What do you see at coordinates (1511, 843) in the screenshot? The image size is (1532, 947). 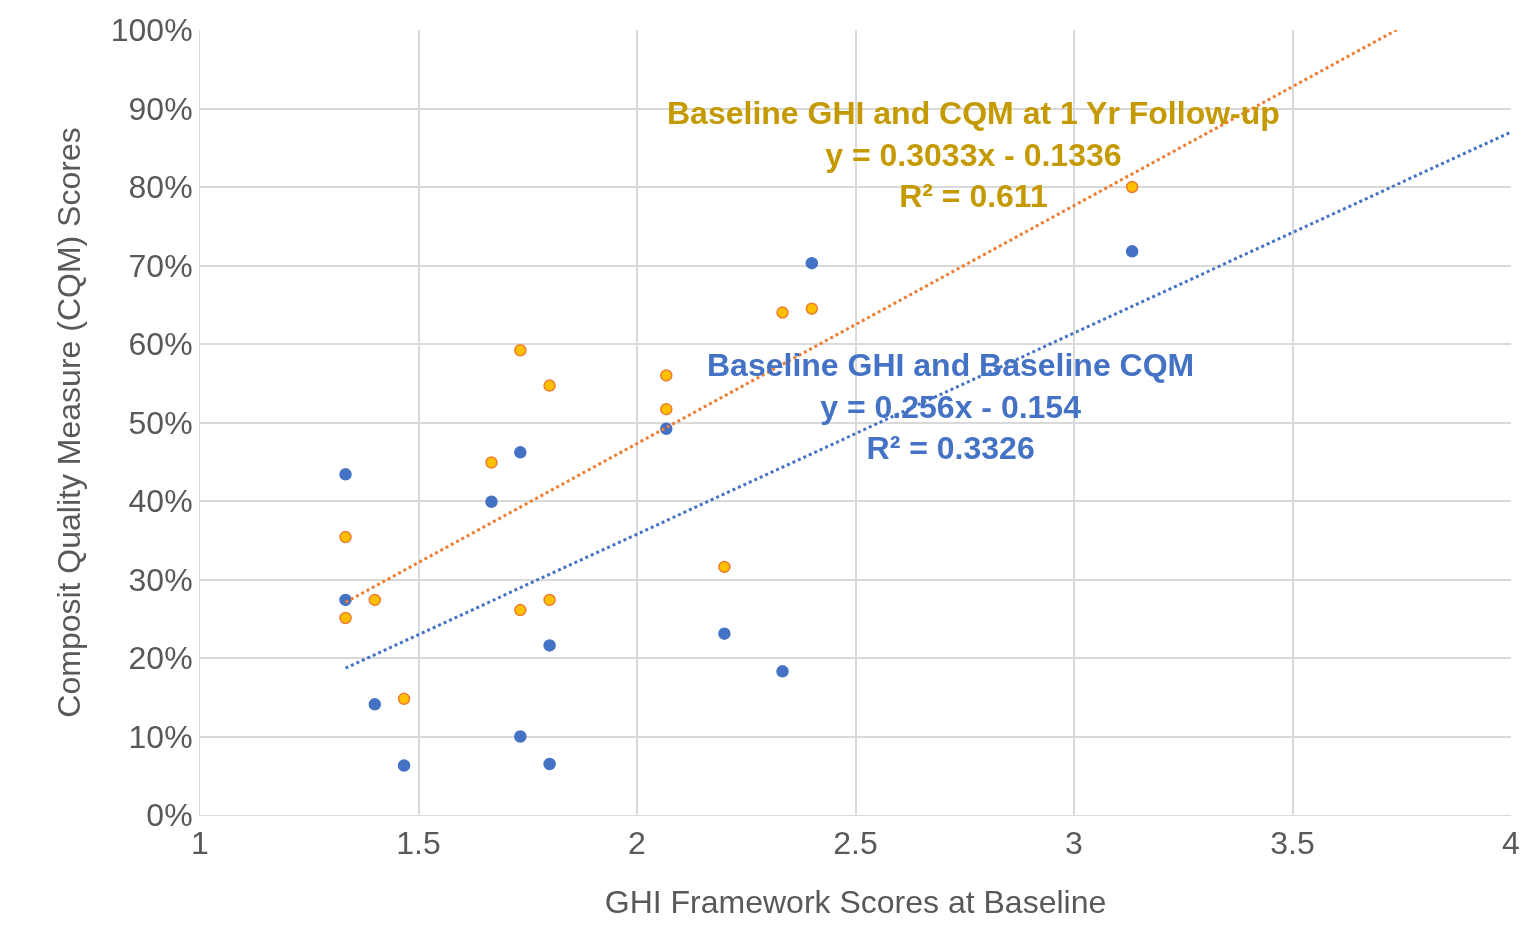 I see `x-tick-label: 4` at bounding box center [1511, 843].